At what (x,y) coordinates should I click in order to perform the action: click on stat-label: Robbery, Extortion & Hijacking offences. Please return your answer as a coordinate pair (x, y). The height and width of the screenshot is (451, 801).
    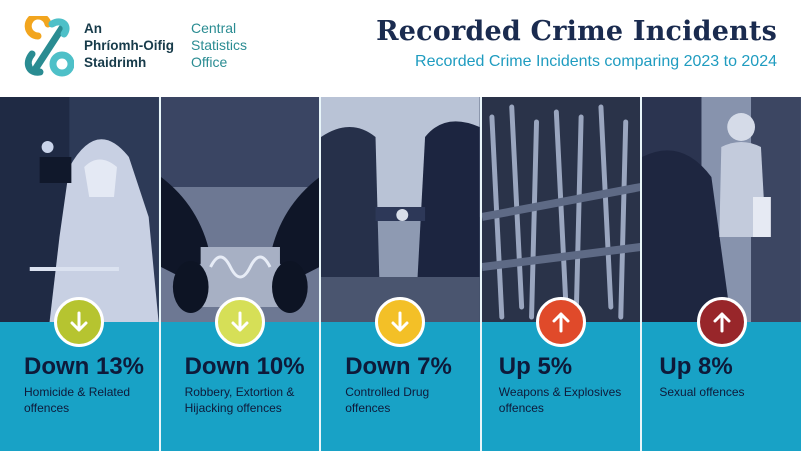
    Looking at the image, I should click on (239, 400).